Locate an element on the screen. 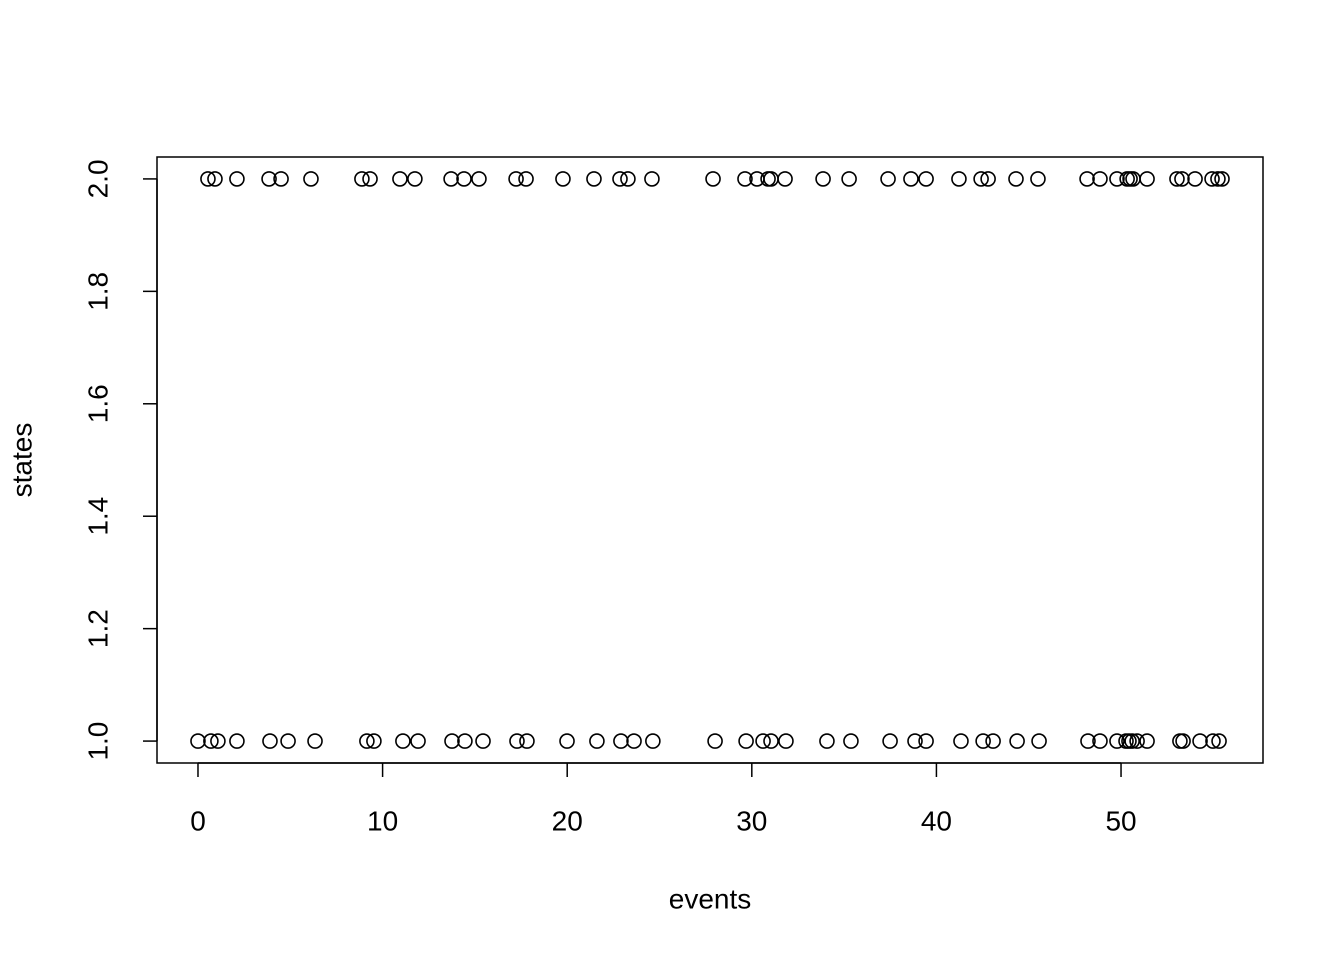 This screenshot has width=1344, height=960. y-tick-label: 1.6 is located at coordinates (97, 403).